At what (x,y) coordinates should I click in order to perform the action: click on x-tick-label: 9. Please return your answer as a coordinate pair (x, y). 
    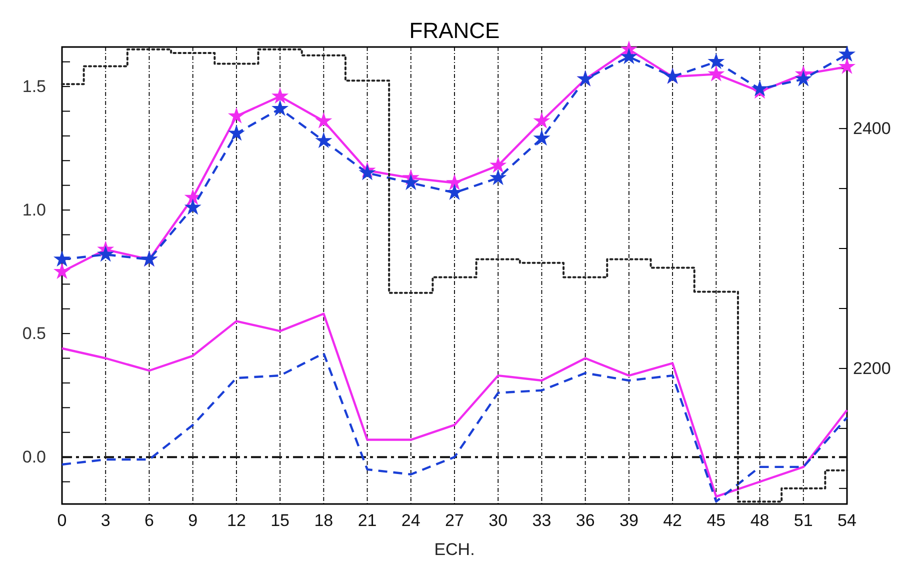
    Looking at the image, I should click on (193, 520).